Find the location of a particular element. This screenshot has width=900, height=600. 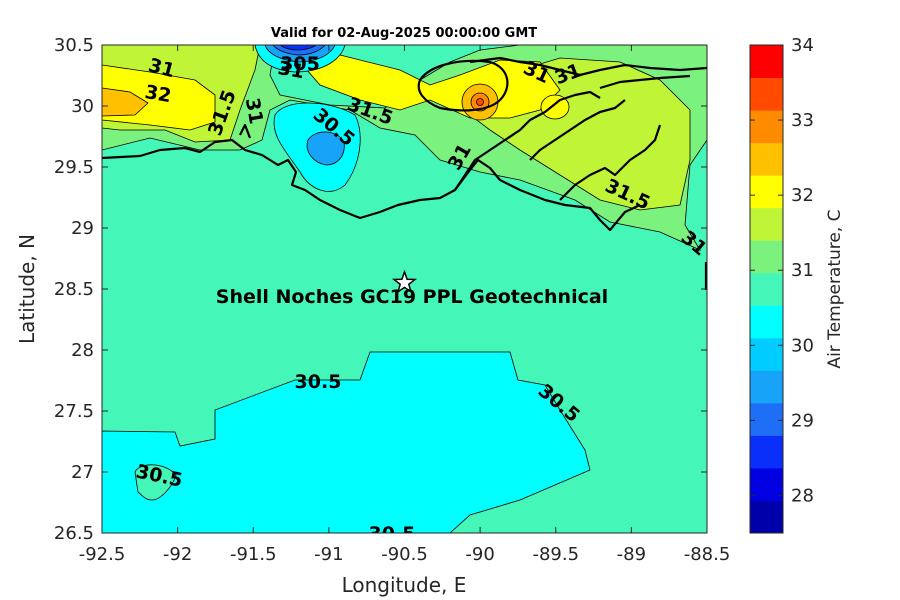

colorbar-ticks: 28 29 30 31 32 33 34 is located at coordinates (782, 270).